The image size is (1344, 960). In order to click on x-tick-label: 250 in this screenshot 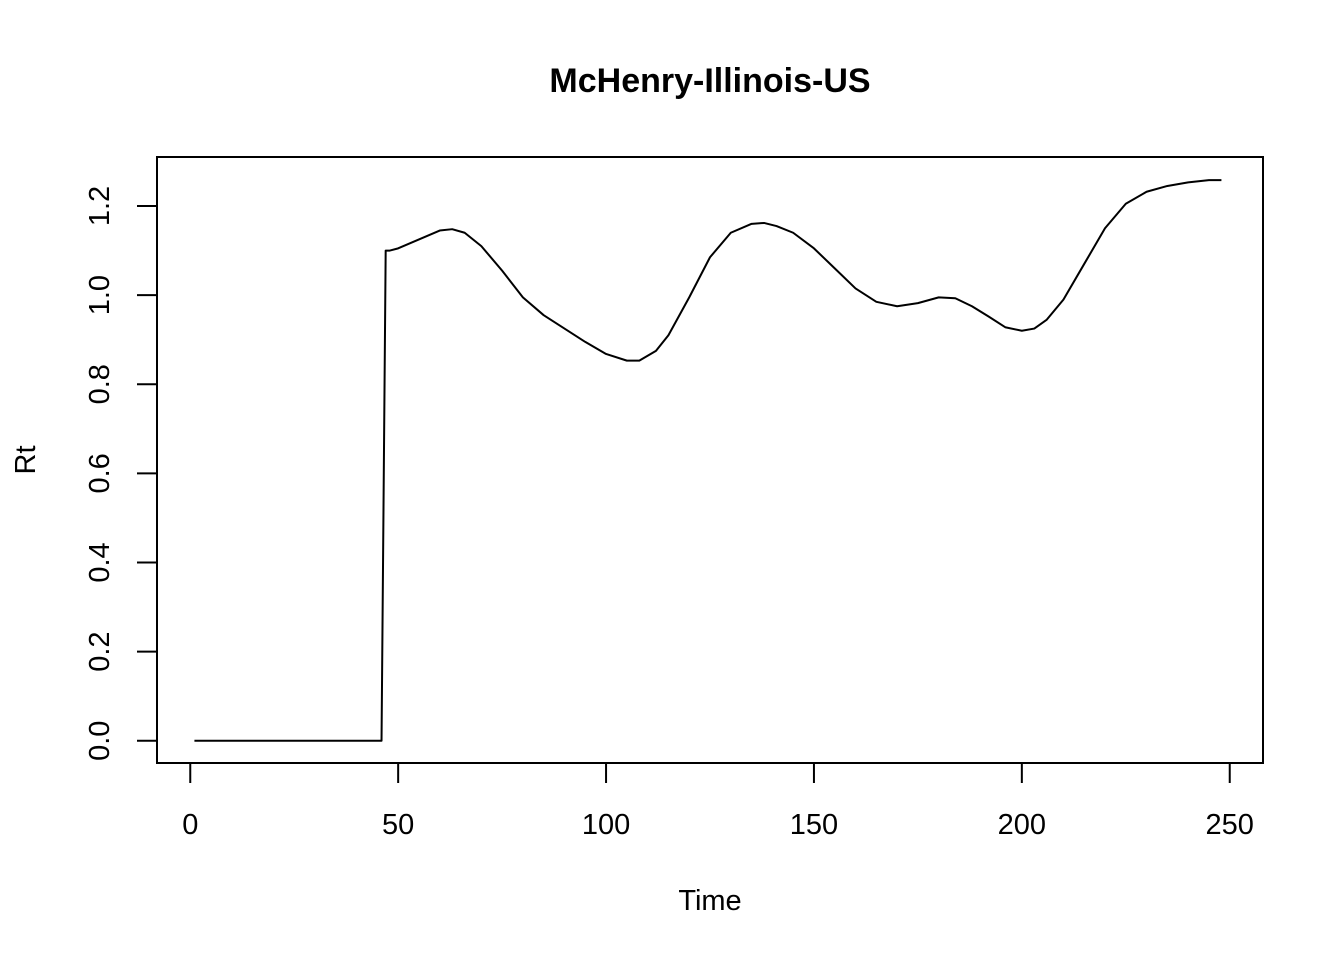, I will do `click(1230, 825)`.